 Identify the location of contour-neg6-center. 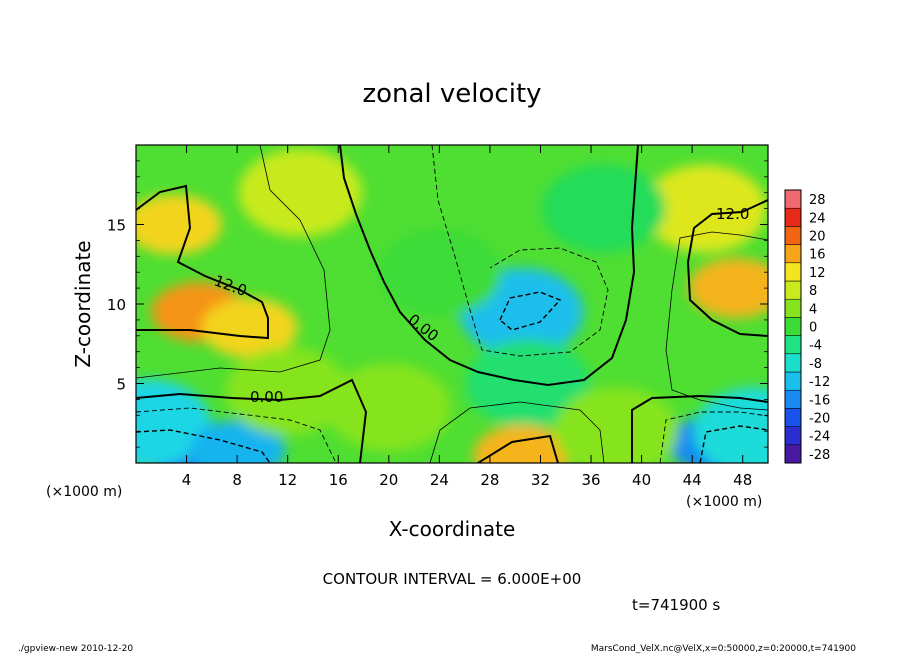
(520, 251).